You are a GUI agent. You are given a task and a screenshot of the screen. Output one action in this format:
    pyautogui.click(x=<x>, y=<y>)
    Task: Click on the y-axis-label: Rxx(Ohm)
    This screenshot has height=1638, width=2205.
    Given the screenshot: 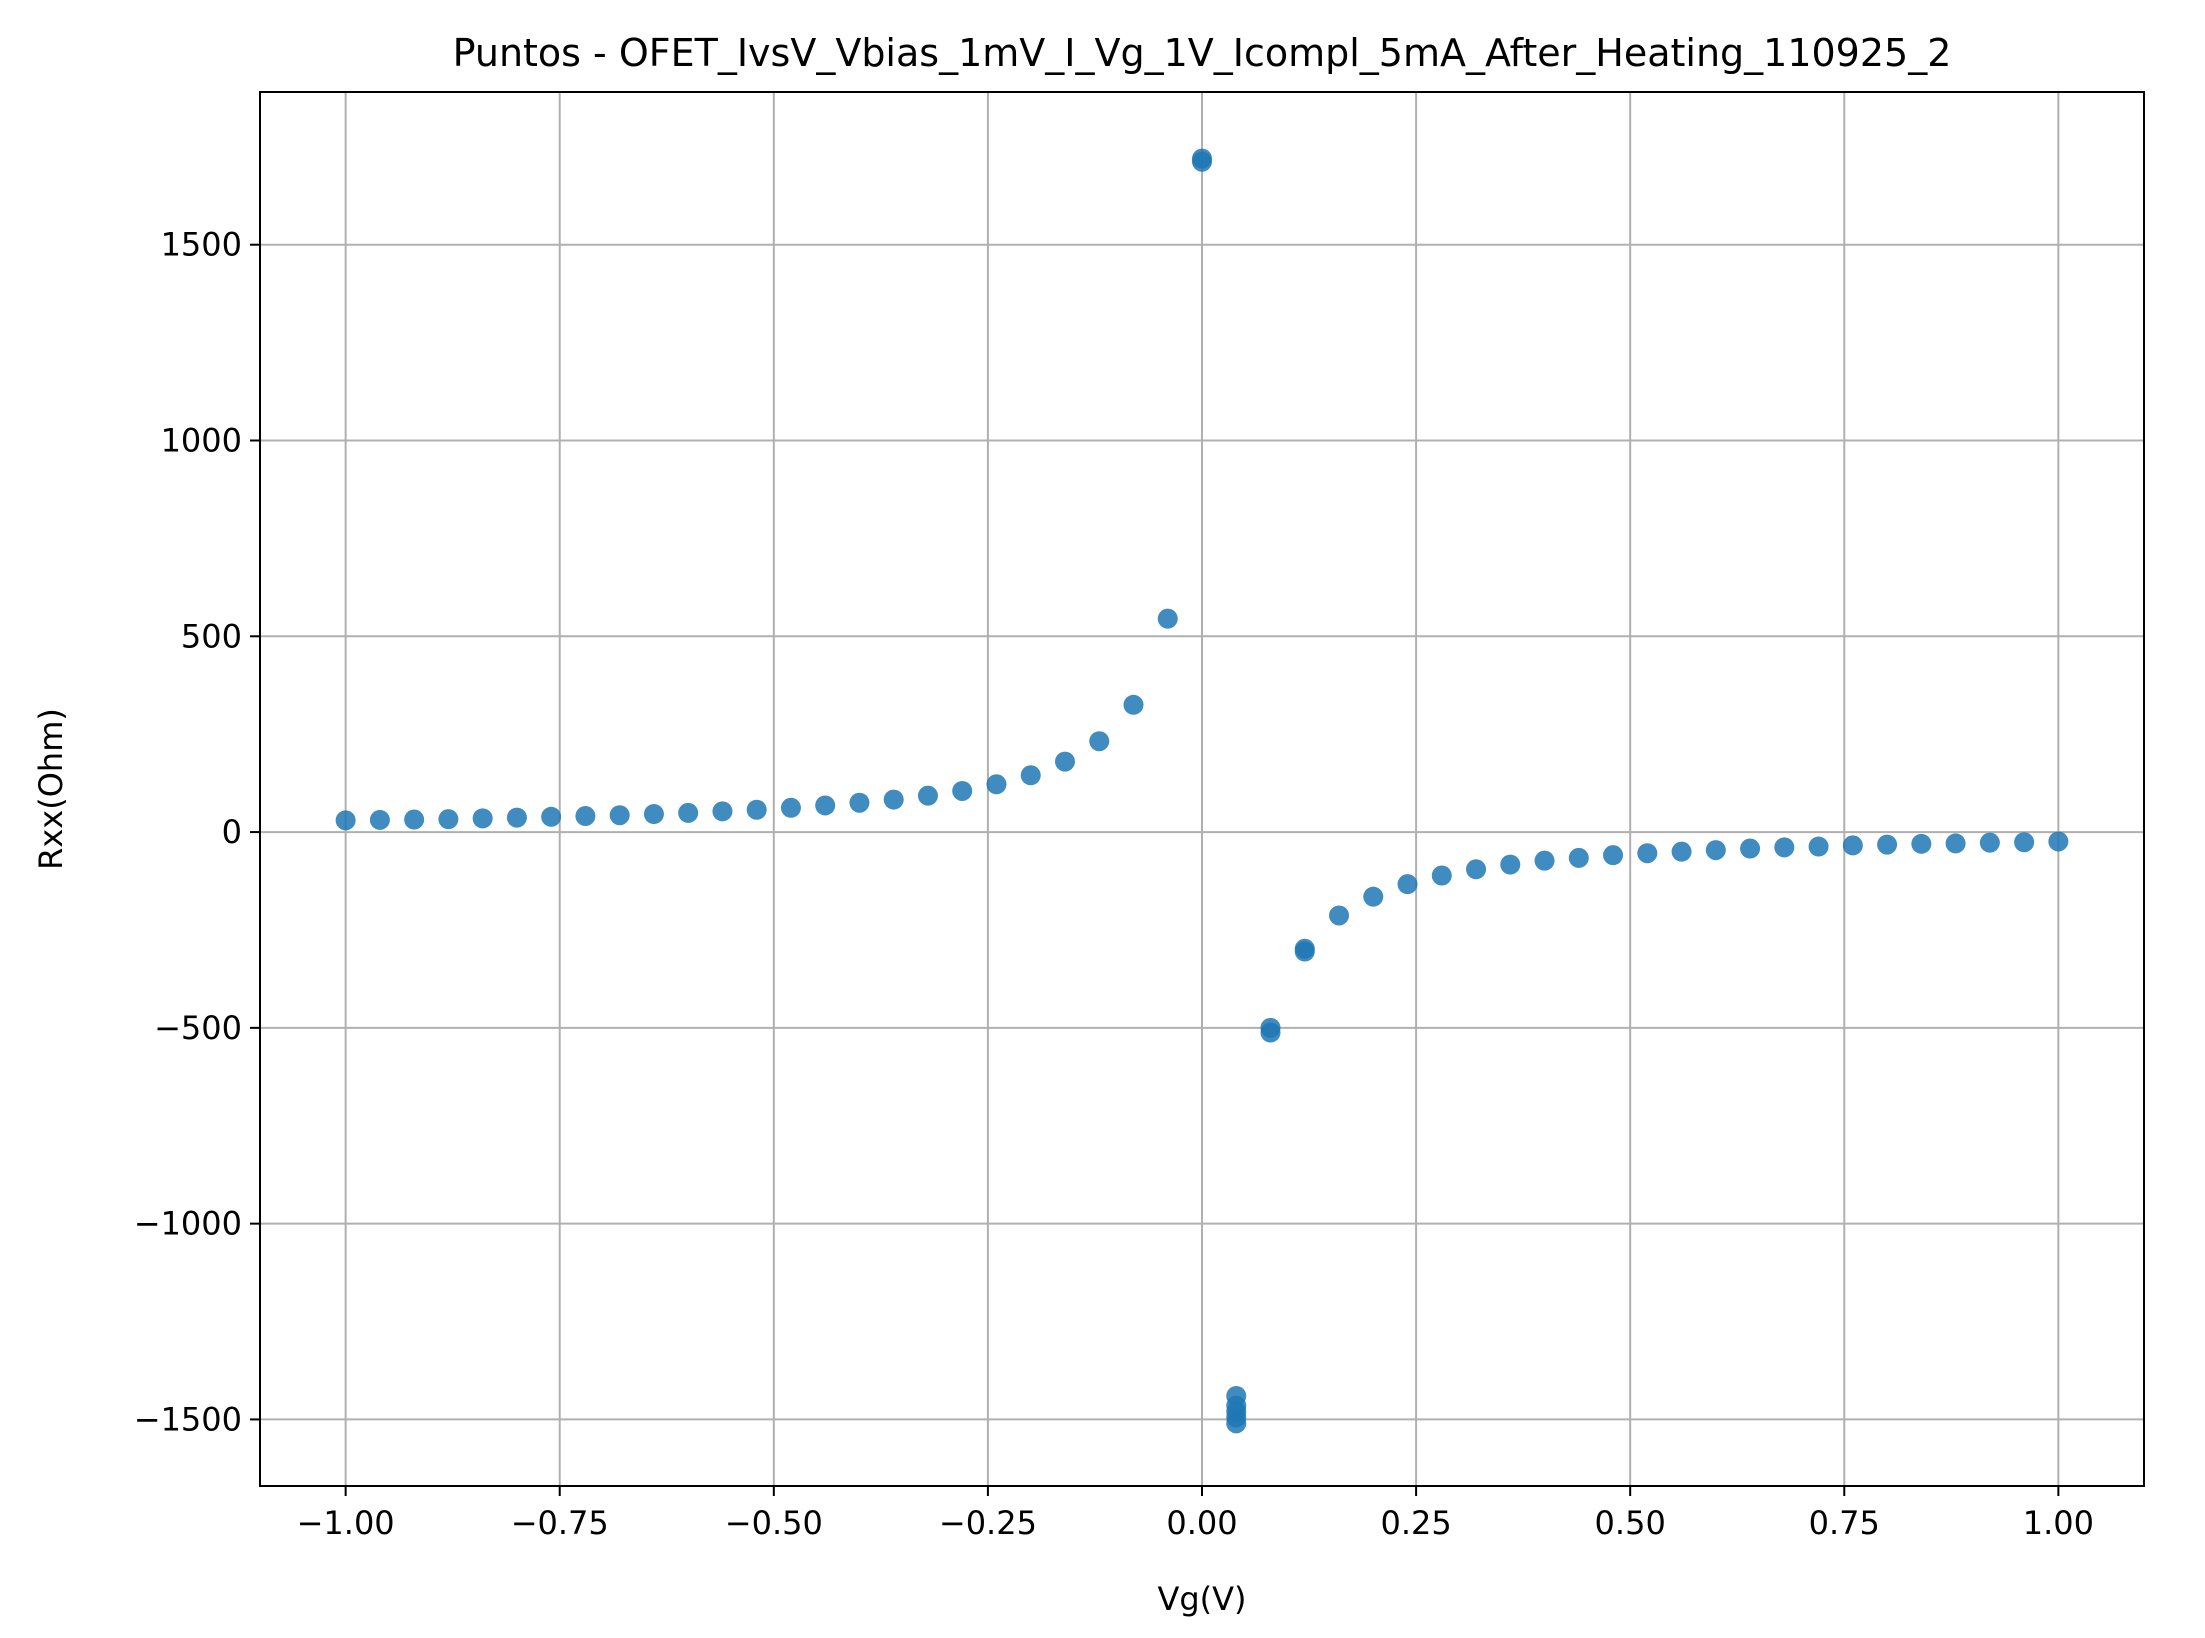 What is the action you would take?
    pyautogui.click(x=51, y=789)
    